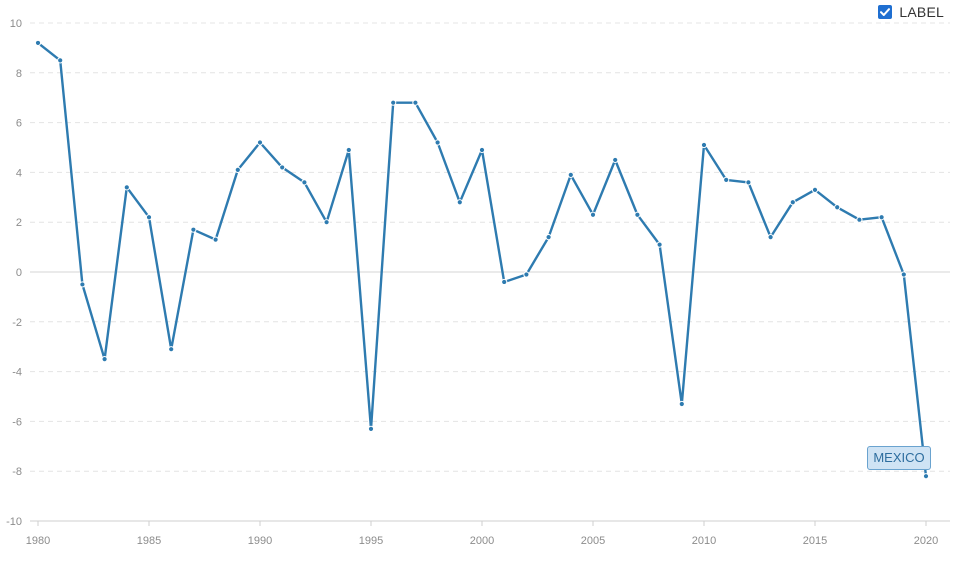 The width and height of the screenshot is (956, 588). What do you see at coordinates (17, 373) in the screenshot?
I see `y-tick-label: -4` at bounding box center [17, 373].